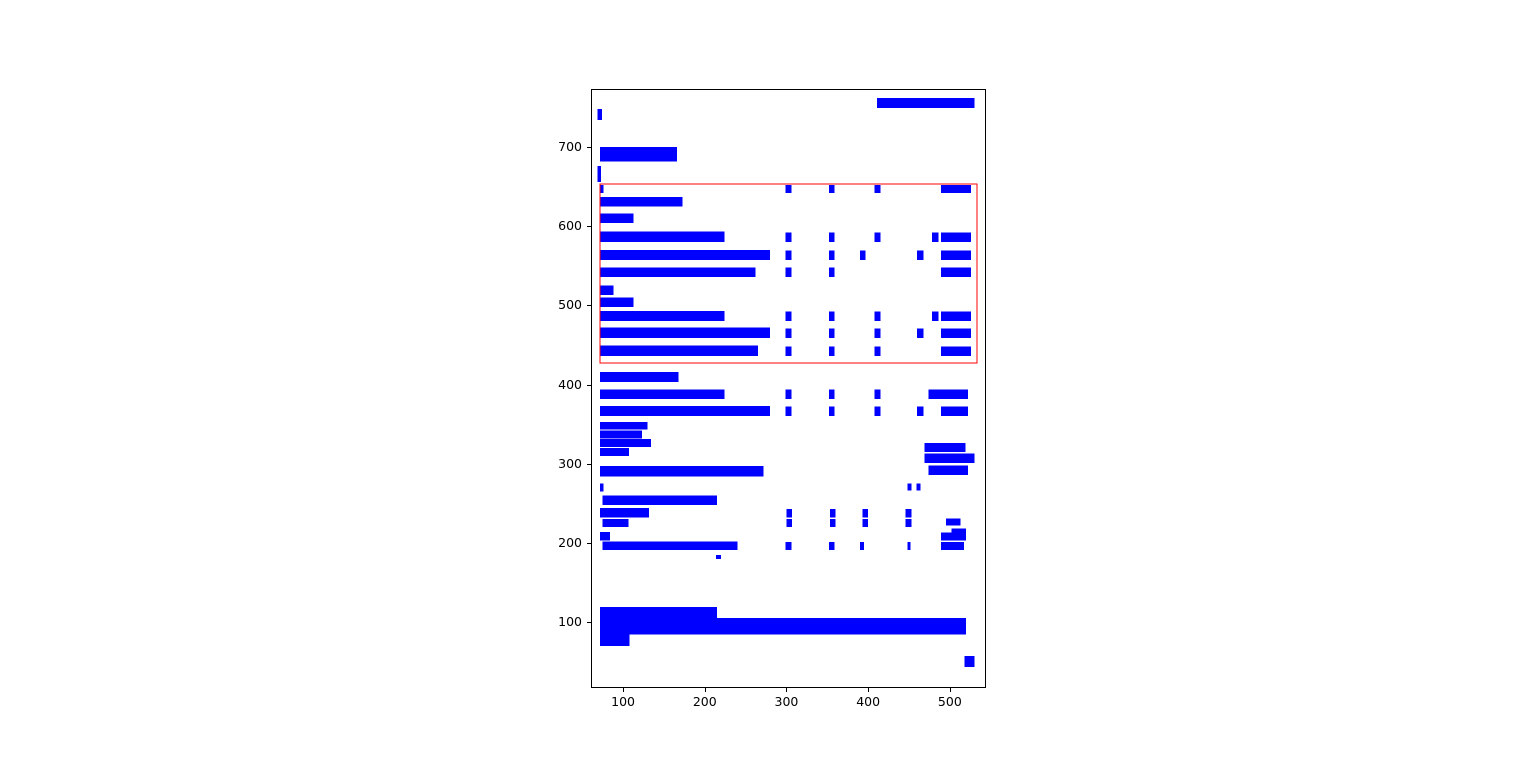 Image resolution: width=1536 pixels, height=767 pixels. Describe the element at coordinates (788, 273) in the screenshot. I see `highlight-box` at that location.